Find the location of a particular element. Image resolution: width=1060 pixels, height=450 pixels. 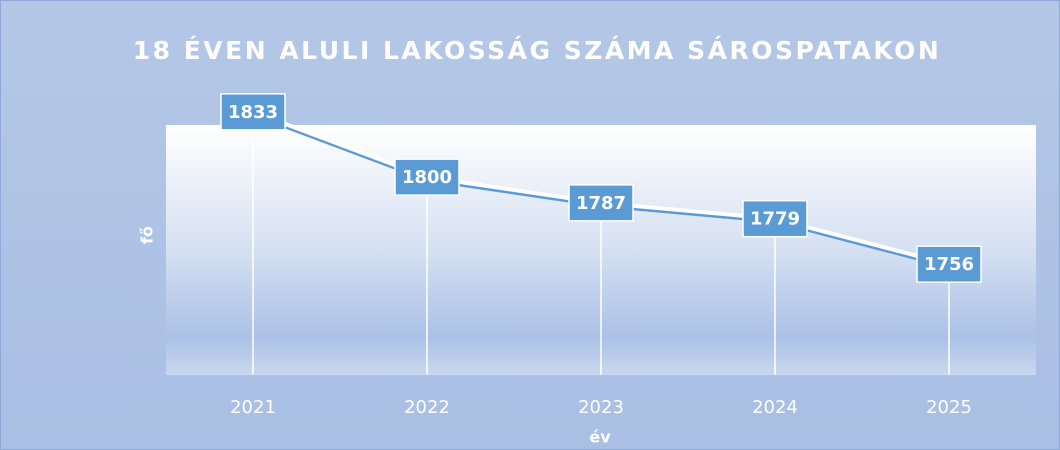

data-label: 1779 is located at coordinates (775, 219).